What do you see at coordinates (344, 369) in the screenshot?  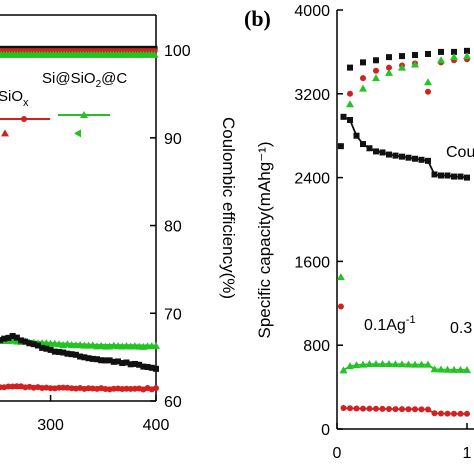 I see `panel-b-green-capacity-point` at bounding box center [344, 369].